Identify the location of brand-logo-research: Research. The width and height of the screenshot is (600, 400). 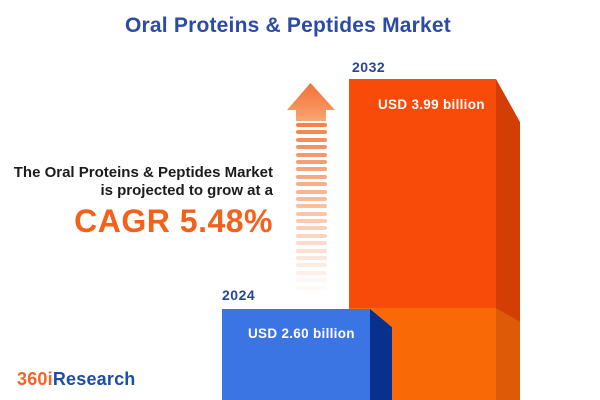
(94, 379).